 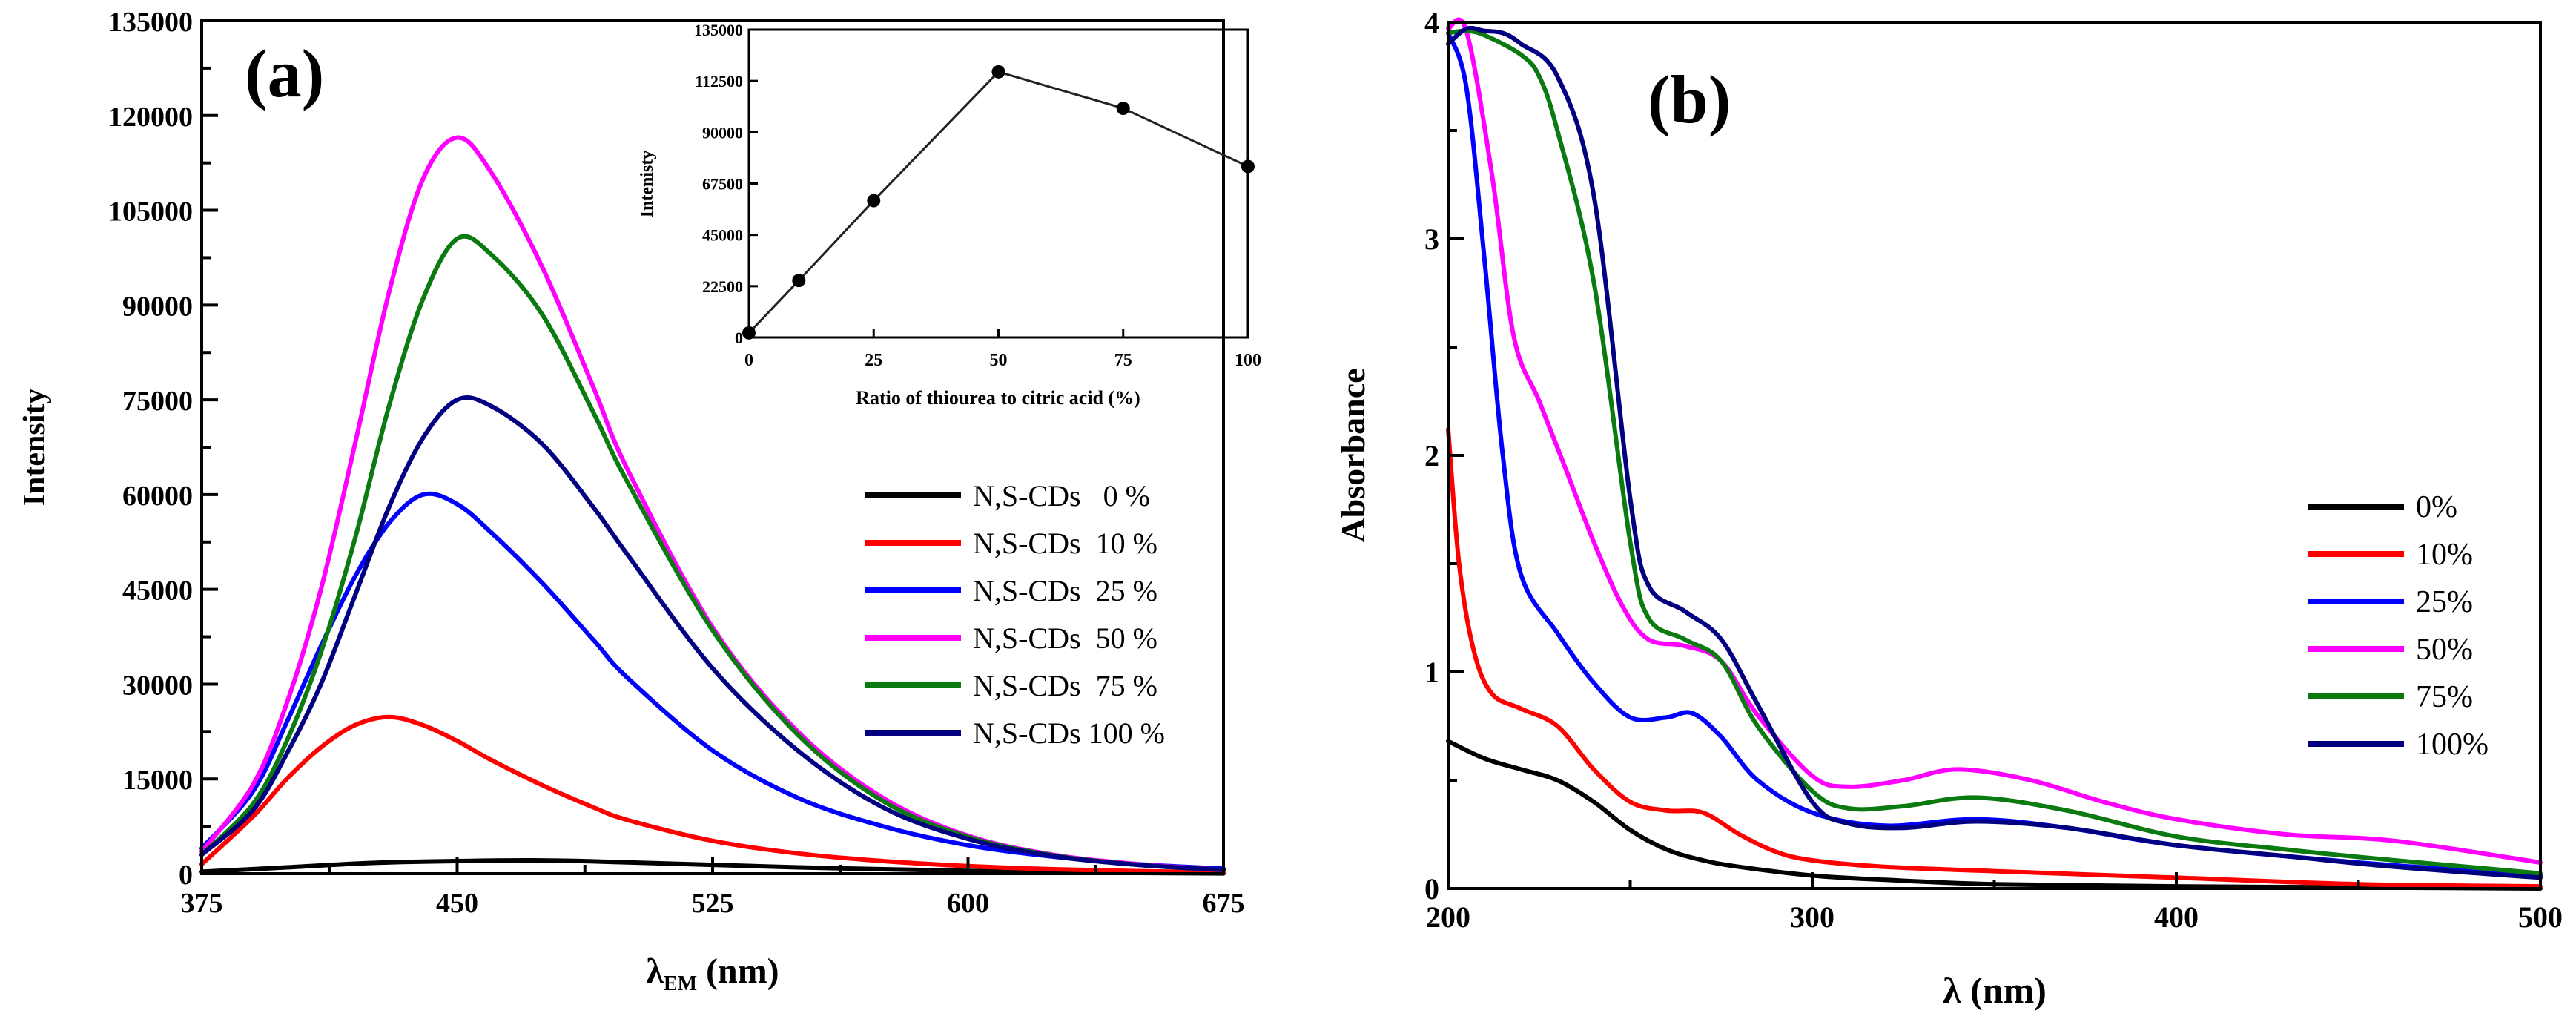 I want to click on legend-label: 10%, so click(x=2444, y=555).